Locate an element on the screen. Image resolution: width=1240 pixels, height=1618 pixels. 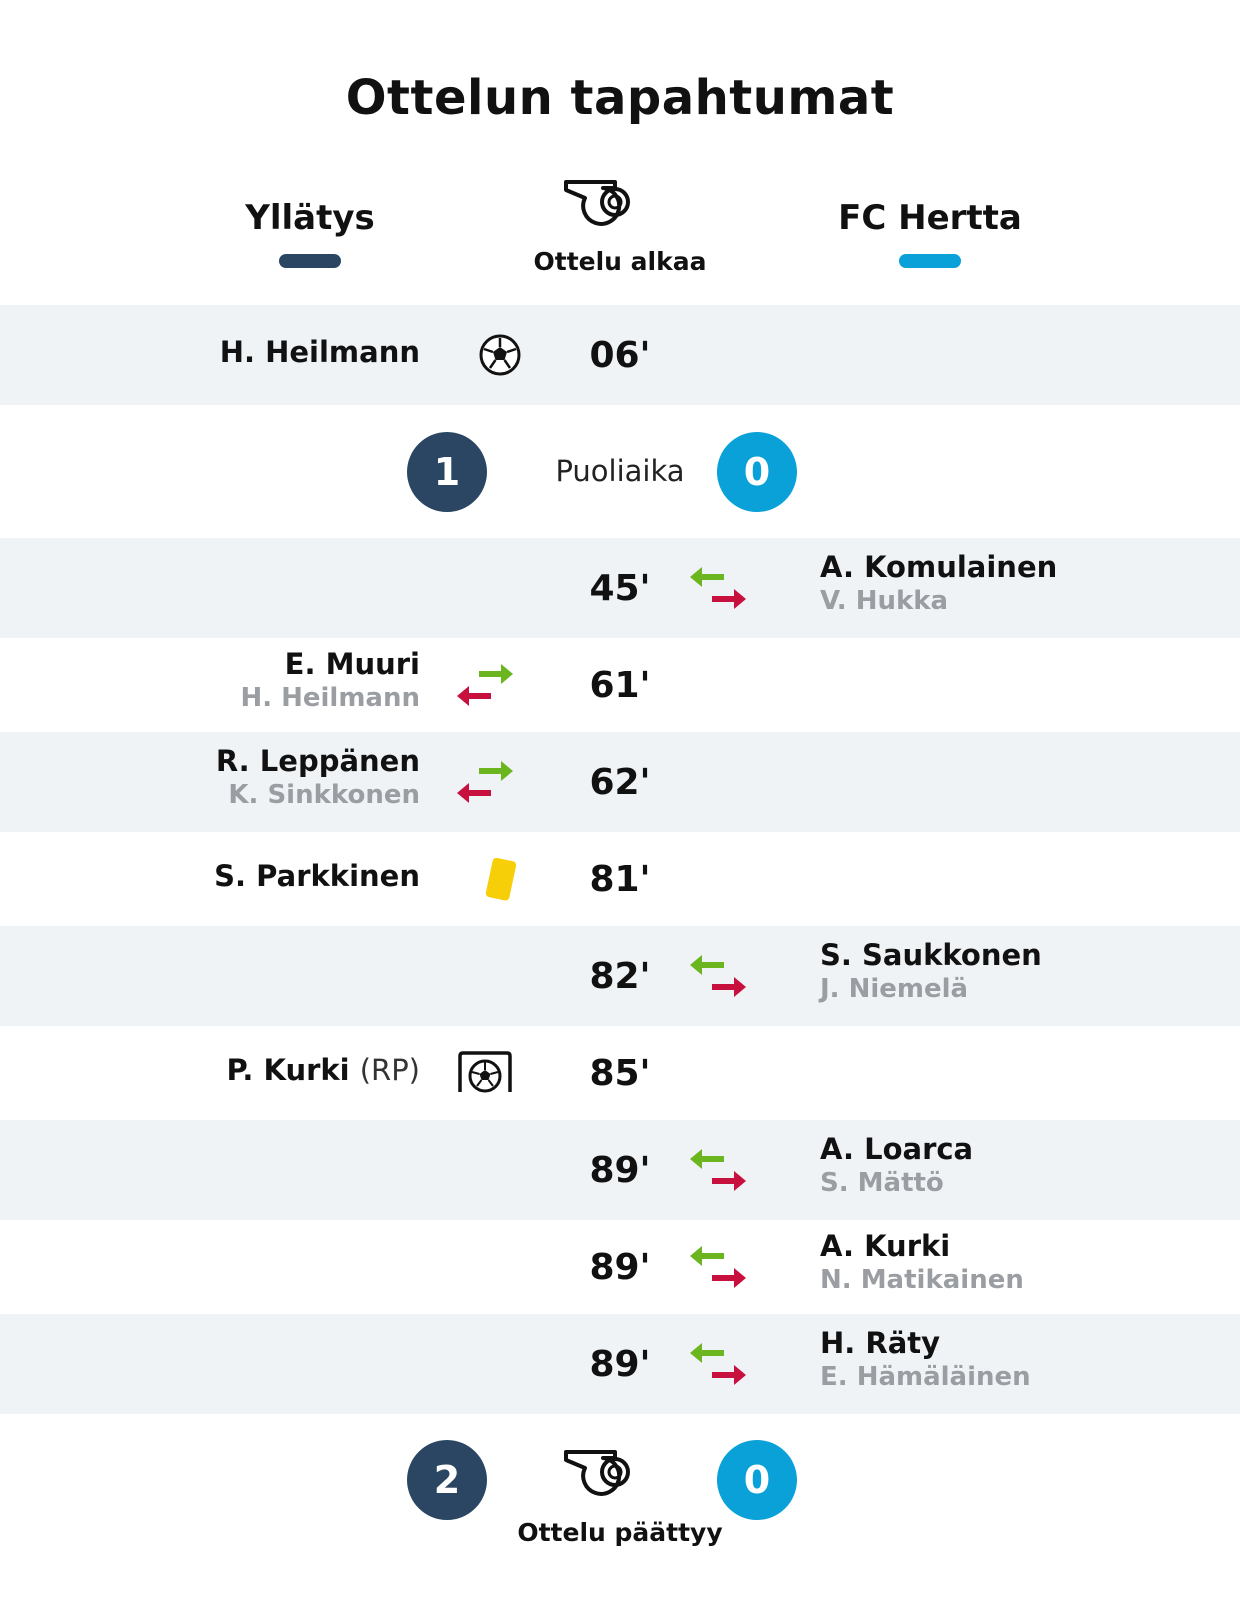
event-row: 61' E. Muuri H. Heilmann is located at coordinates (620, 685).